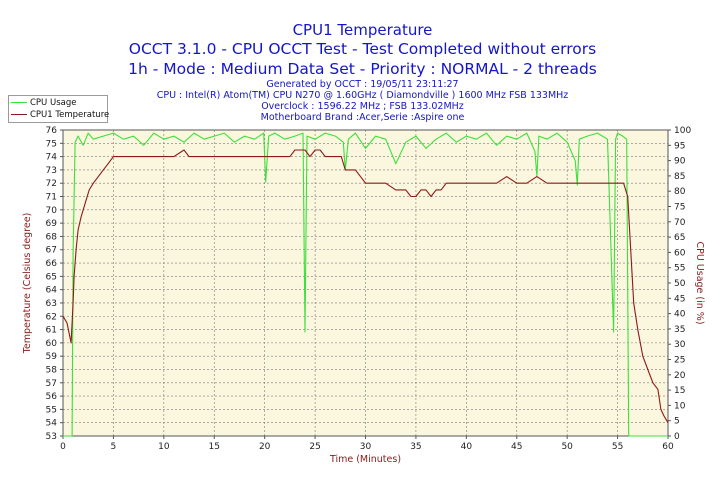  Describe the element at coordinates (366, 447) in the screenshot. I see `x-tick-label: 30` at that location.